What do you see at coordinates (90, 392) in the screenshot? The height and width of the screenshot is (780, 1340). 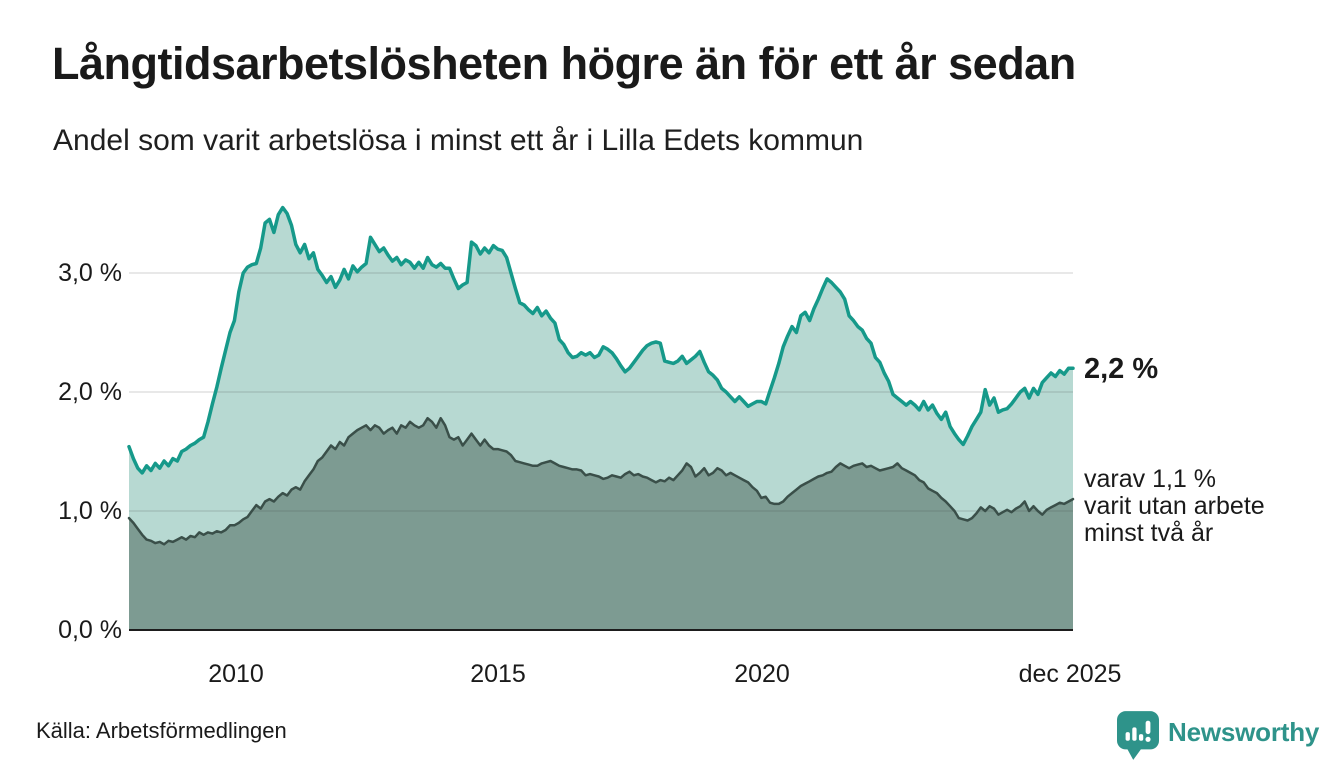 I see `y-tick-2: 2,0 %` at bounding box center [90, 392].